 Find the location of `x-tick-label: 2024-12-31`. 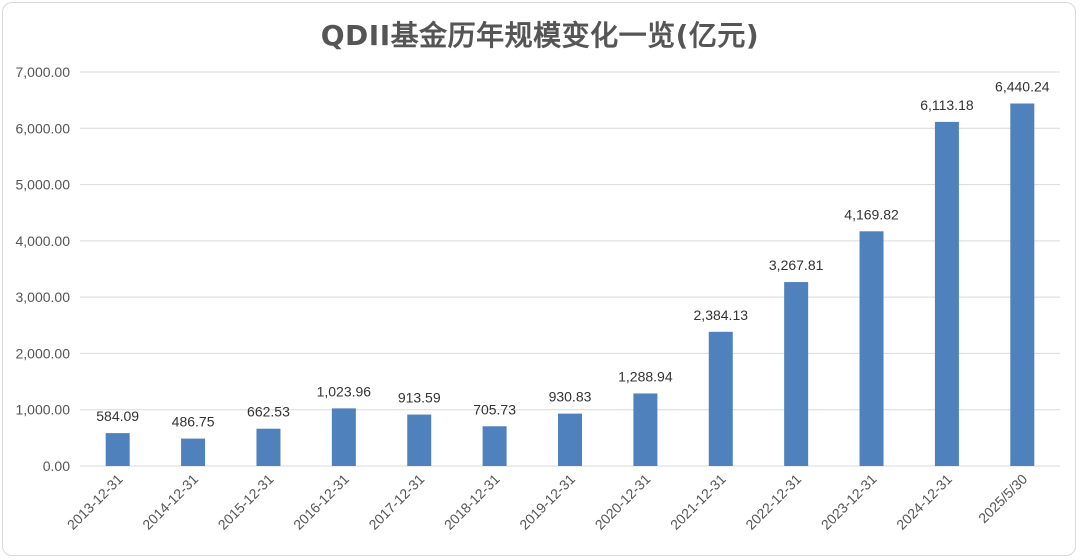

x-tick-label: 2024-12-31 is located at coordinates (924, 502).